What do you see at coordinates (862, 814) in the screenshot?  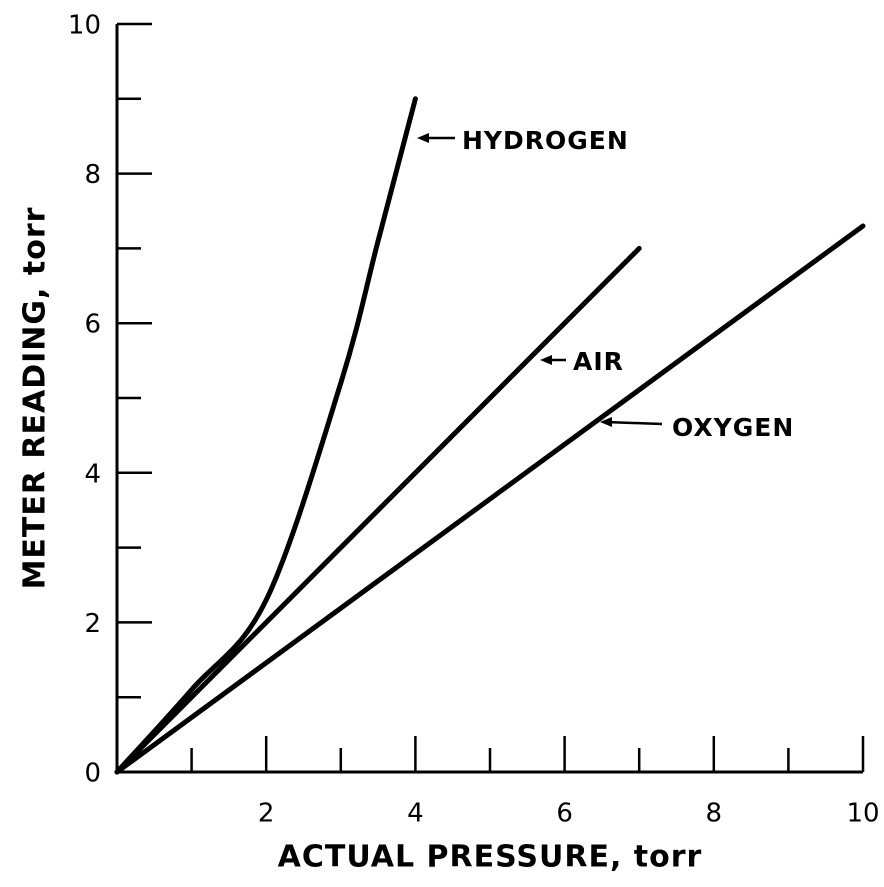 I see `x-tick-label: 10` at bounding box center [862, 814].